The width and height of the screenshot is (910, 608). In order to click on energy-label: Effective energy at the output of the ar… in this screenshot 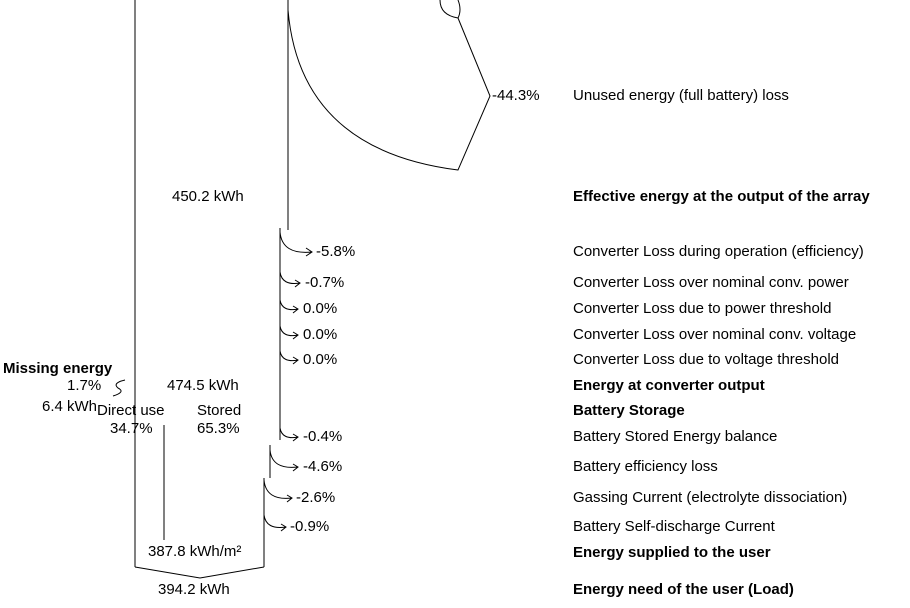, I will do `click(721, 196)`.